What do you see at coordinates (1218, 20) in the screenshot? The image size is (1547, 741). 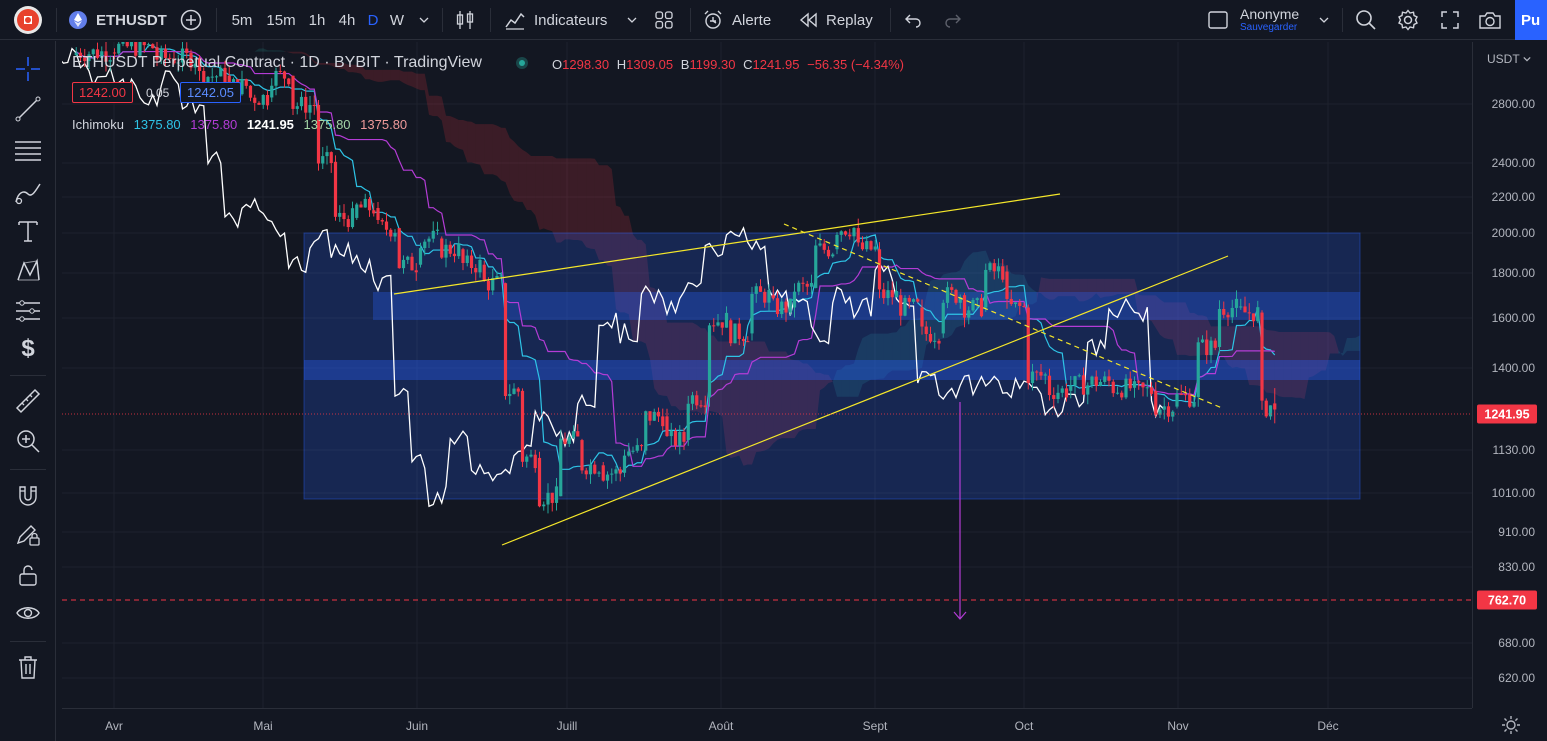 I see `layout-button` at bounding box center [1218, 20].